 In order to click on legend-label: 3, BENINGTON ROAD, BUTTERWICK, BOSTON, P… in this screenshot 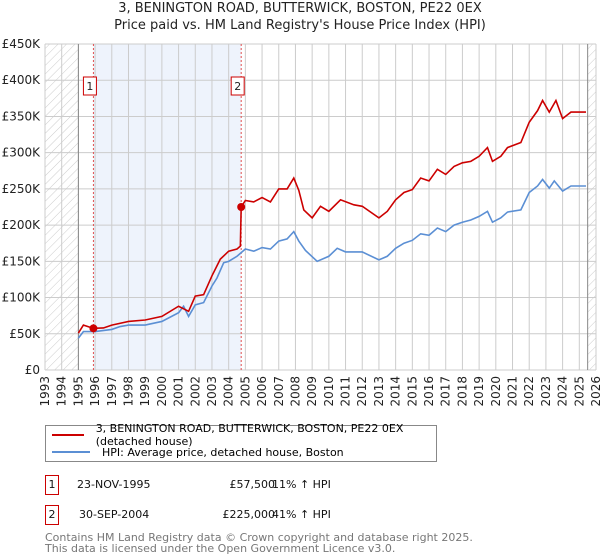, I will do `click(249, 435)`.